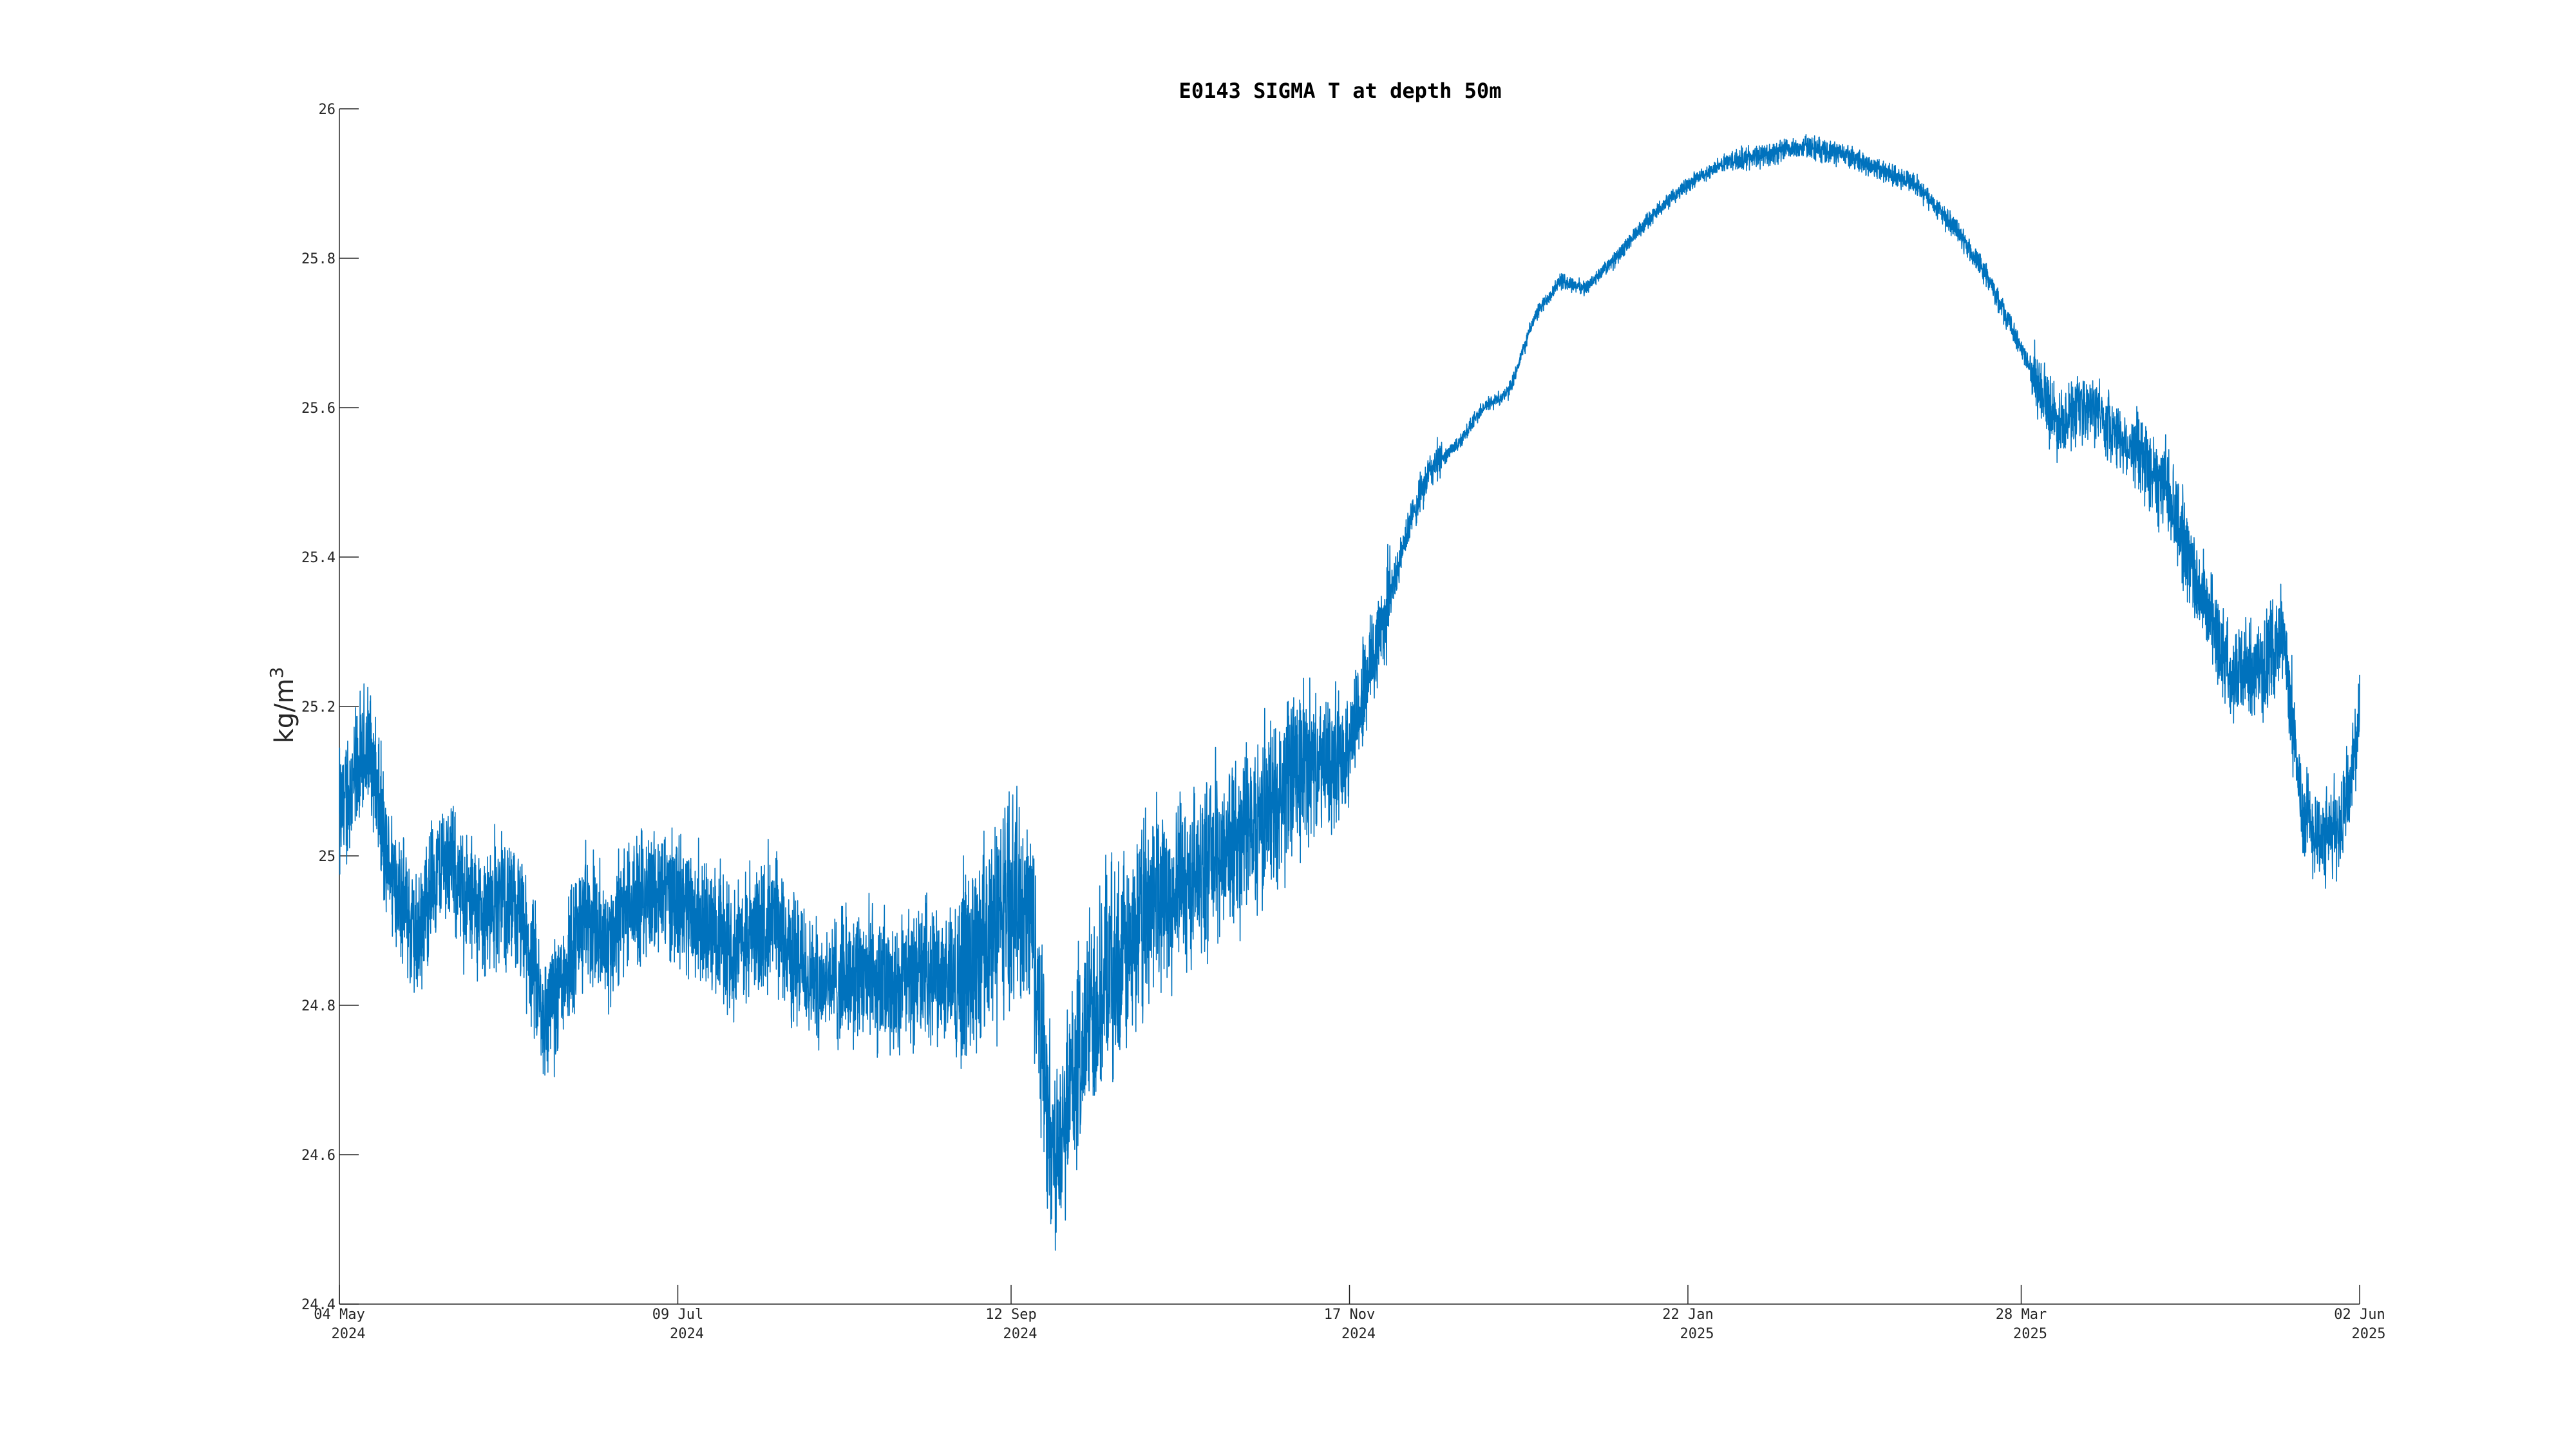  What do you see at coordinates (318, 1156) in the screenshot?
I see `y-tick-label: 24.6` at bounding box center [318, 1156].